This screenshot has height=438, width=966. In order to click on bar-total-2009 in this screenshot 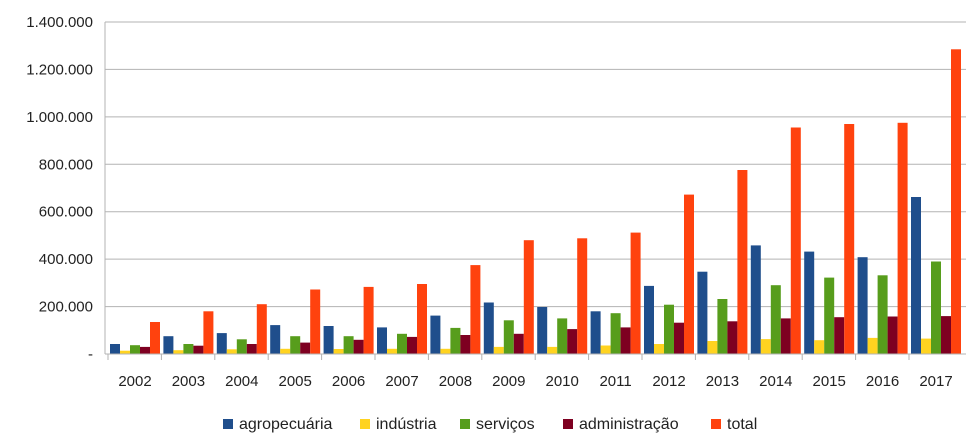, I will do `click(528, 297)`.